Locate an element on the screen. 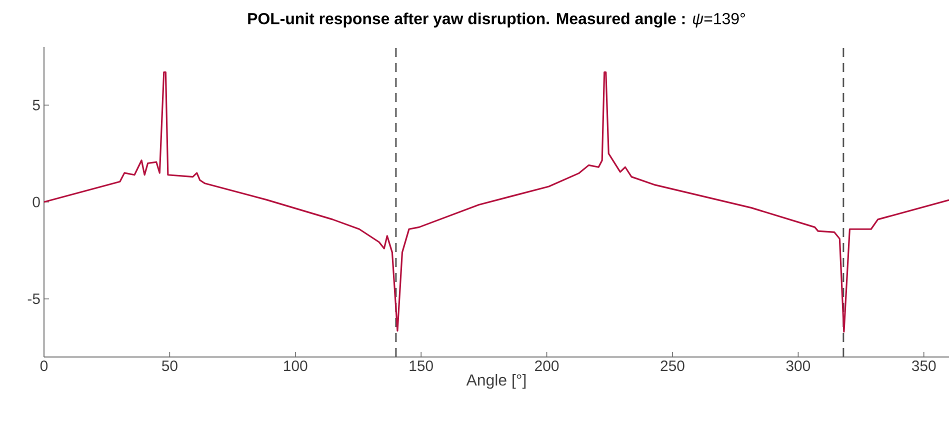  x-tick-label: 200 is located at coordinates (547, 366).